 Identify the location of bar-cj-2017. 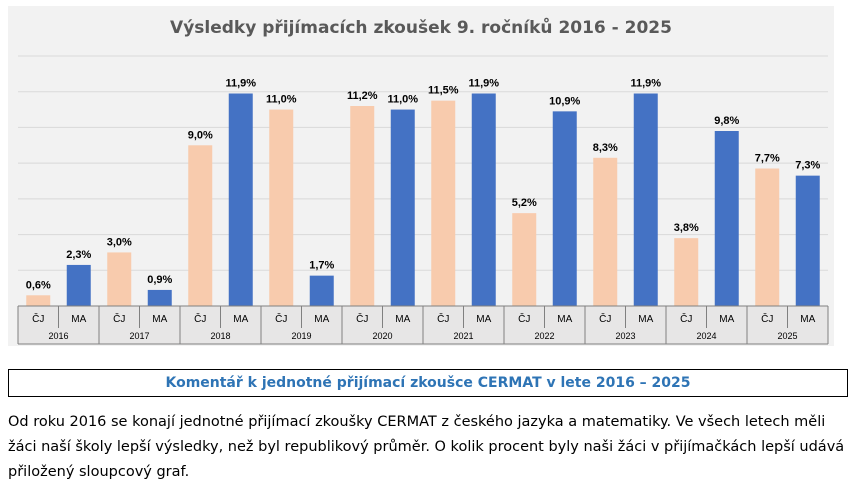
(119, 279).